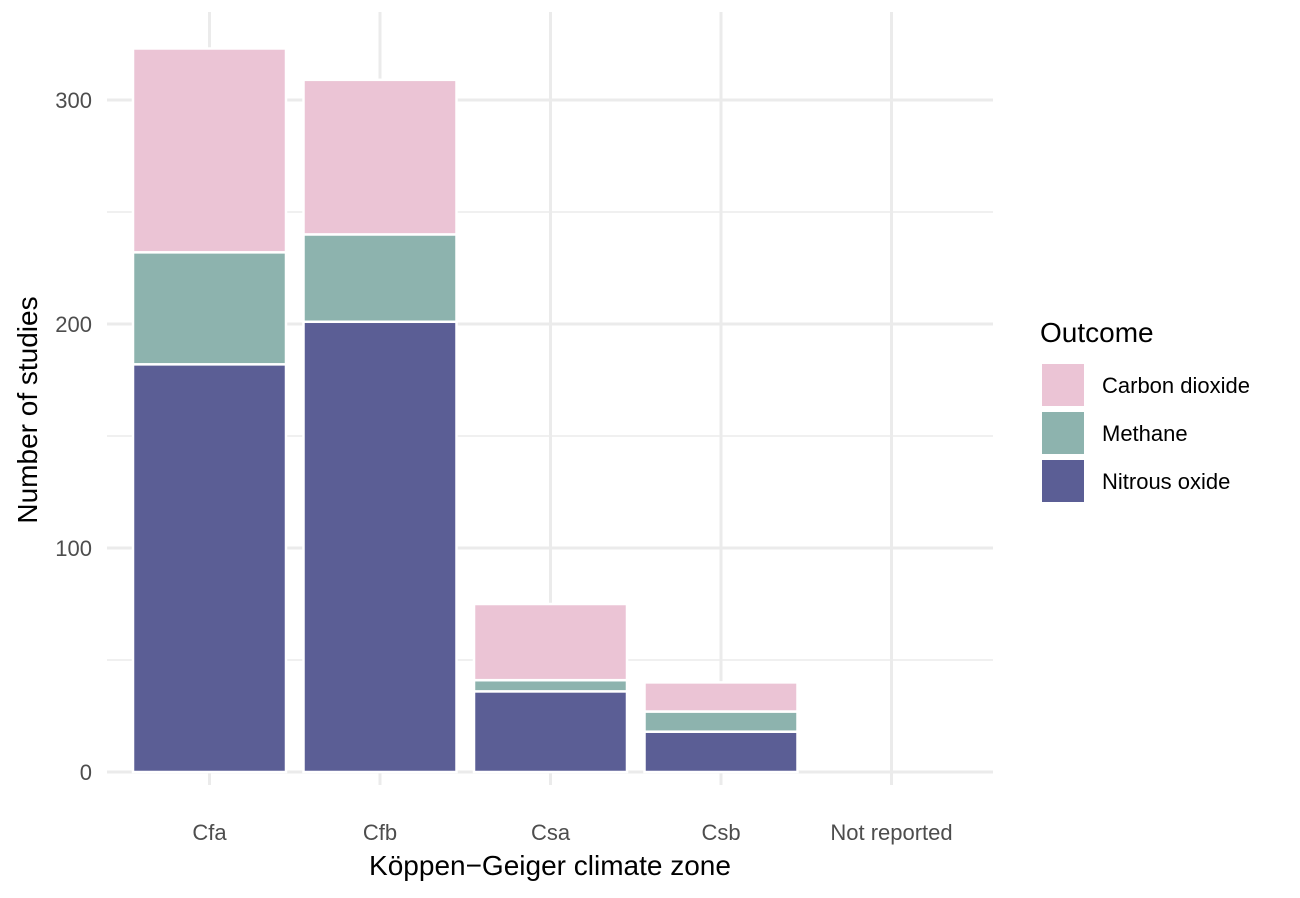 The image size is (1300, 898). I want to click on legend-label: Methane, so click(1145, 433).